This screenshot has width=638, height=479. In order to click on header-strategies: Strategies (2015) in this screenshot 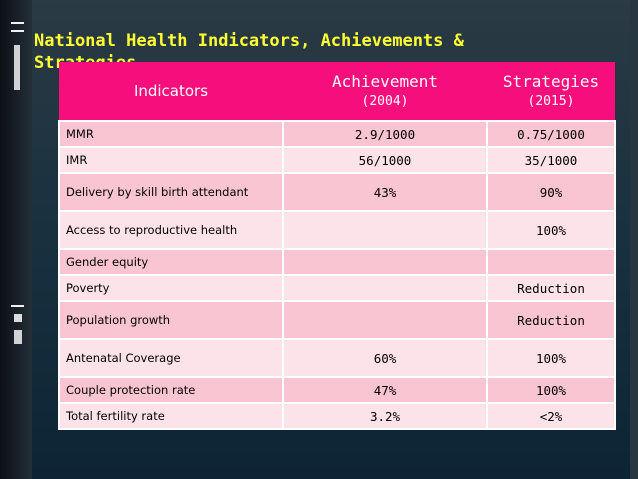, I will do `click(551, 91)`.